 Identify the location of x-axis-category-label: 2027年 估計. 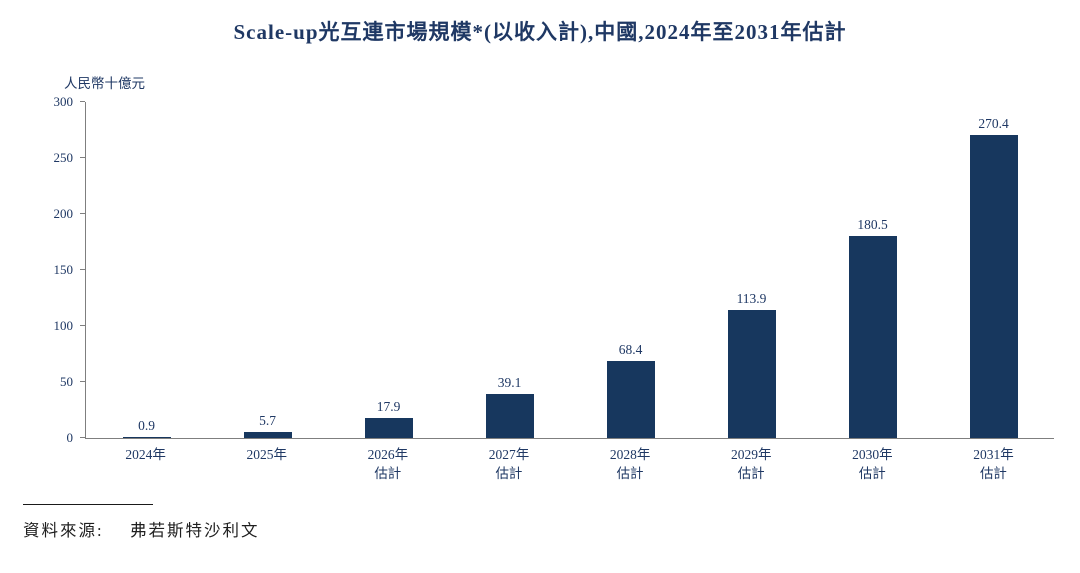
(509, 464).